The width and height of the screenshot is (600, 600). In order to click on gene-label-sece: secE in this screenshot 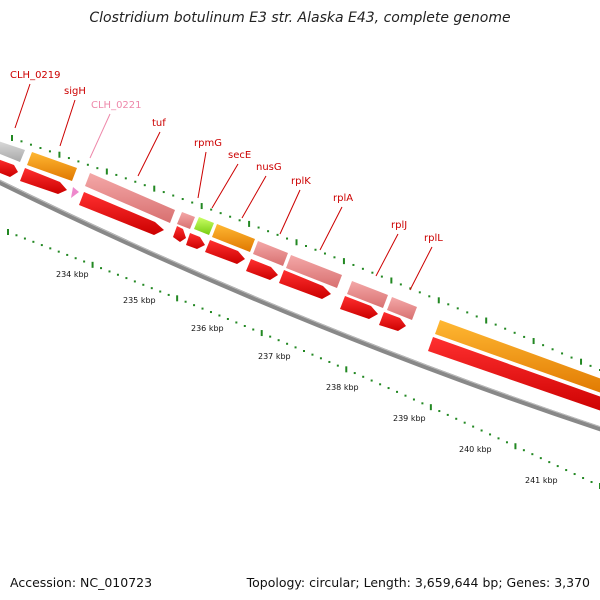, I will do `click(239, 155)`.